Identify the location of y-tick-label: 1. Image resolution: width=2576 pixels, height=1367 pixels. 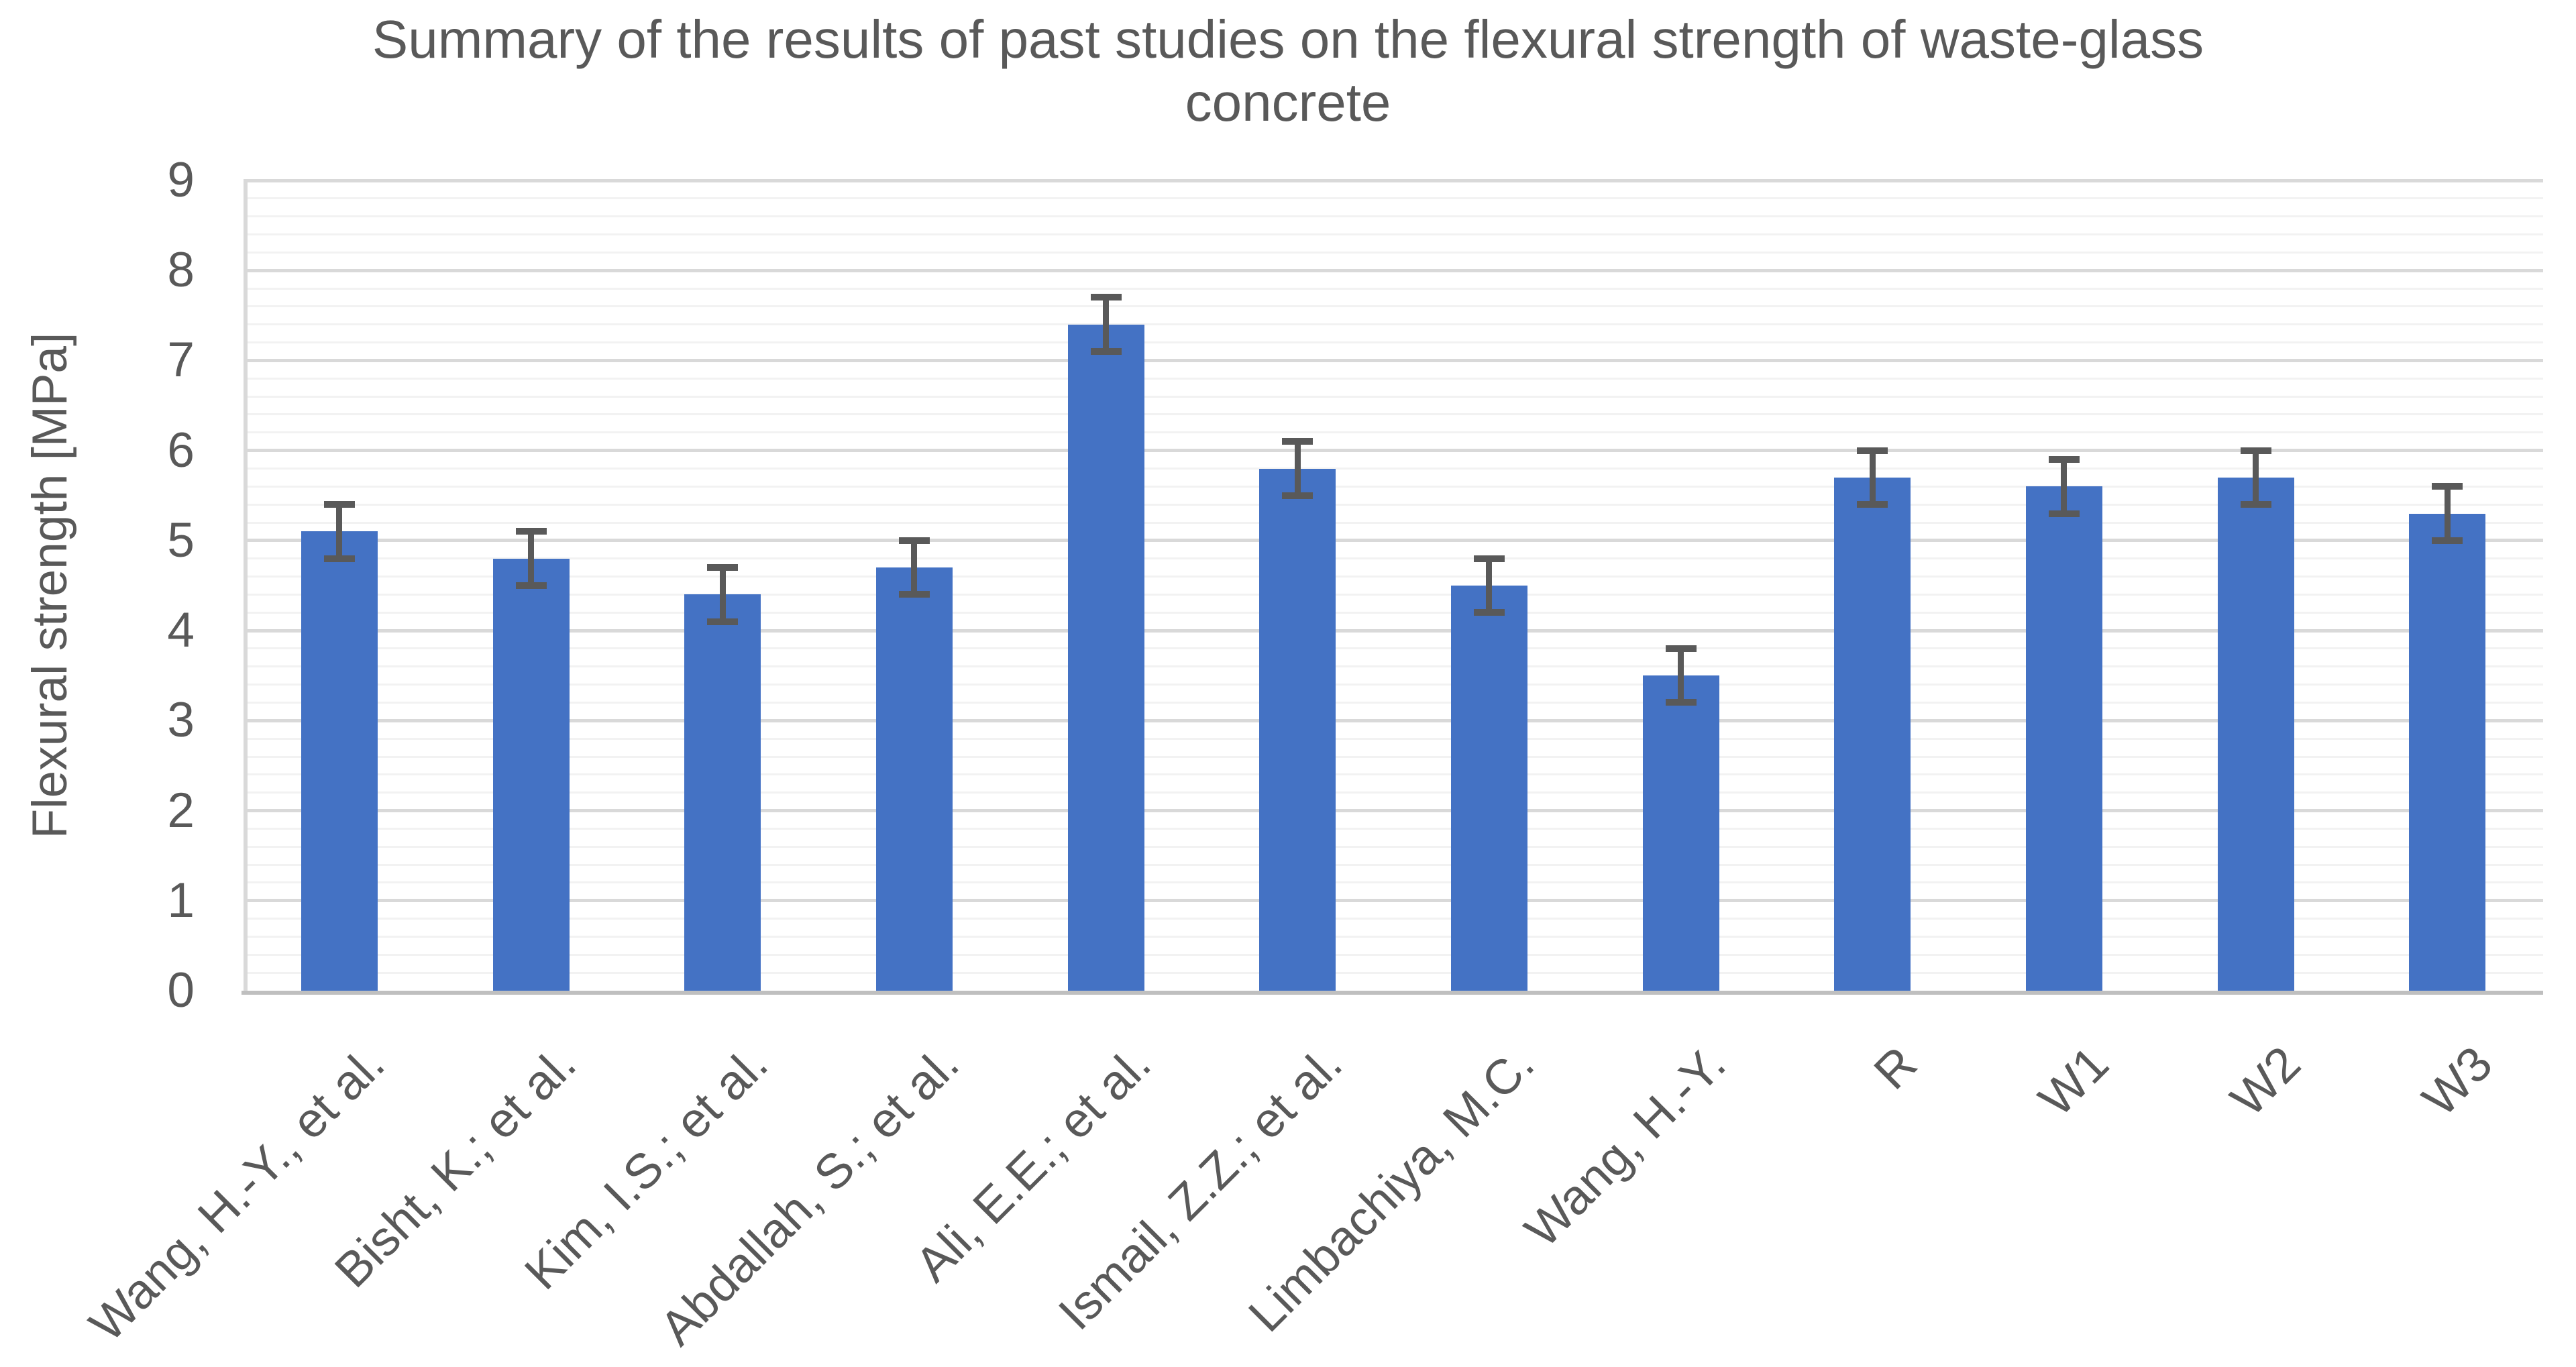
(181, 901).